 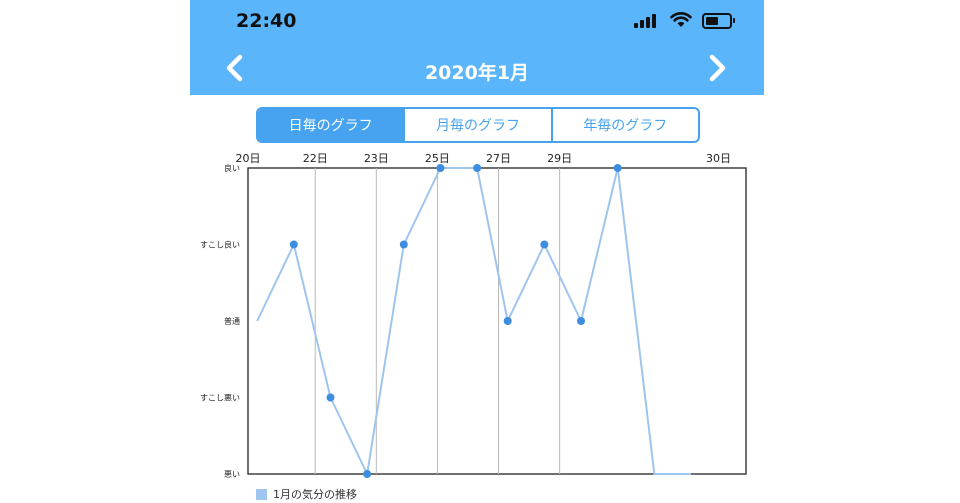 I want to click on y-tick-label: すこし悪い, so click(x=220, y=398).